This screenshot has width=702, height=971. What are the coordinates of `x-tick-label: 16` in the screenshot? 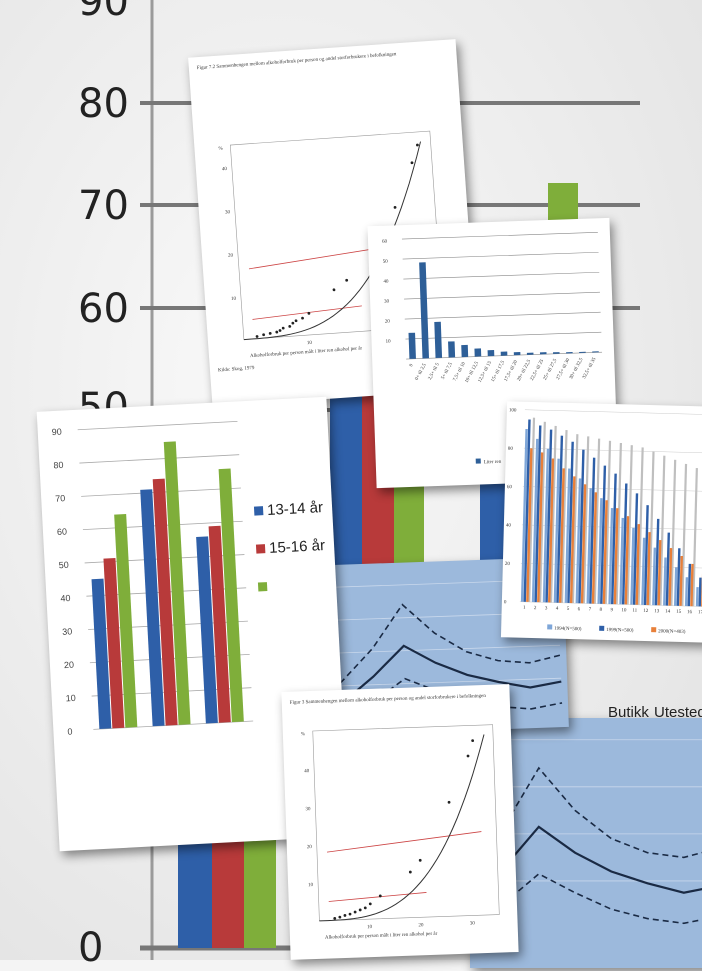 It's located at (690, 612).